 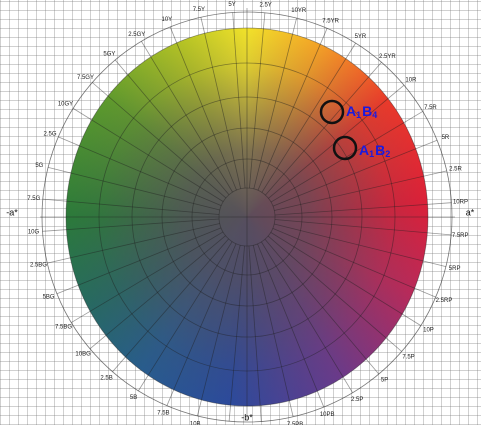 I want to click on hue-label: 10BG, so click(x=83, y=354).